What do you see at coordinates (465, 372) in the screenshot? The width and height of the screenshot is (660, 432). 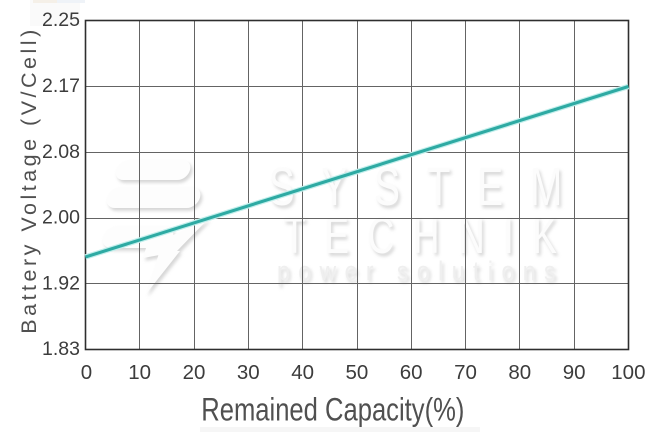 I see `svg-text: 70` at bounding box center [465, 372].